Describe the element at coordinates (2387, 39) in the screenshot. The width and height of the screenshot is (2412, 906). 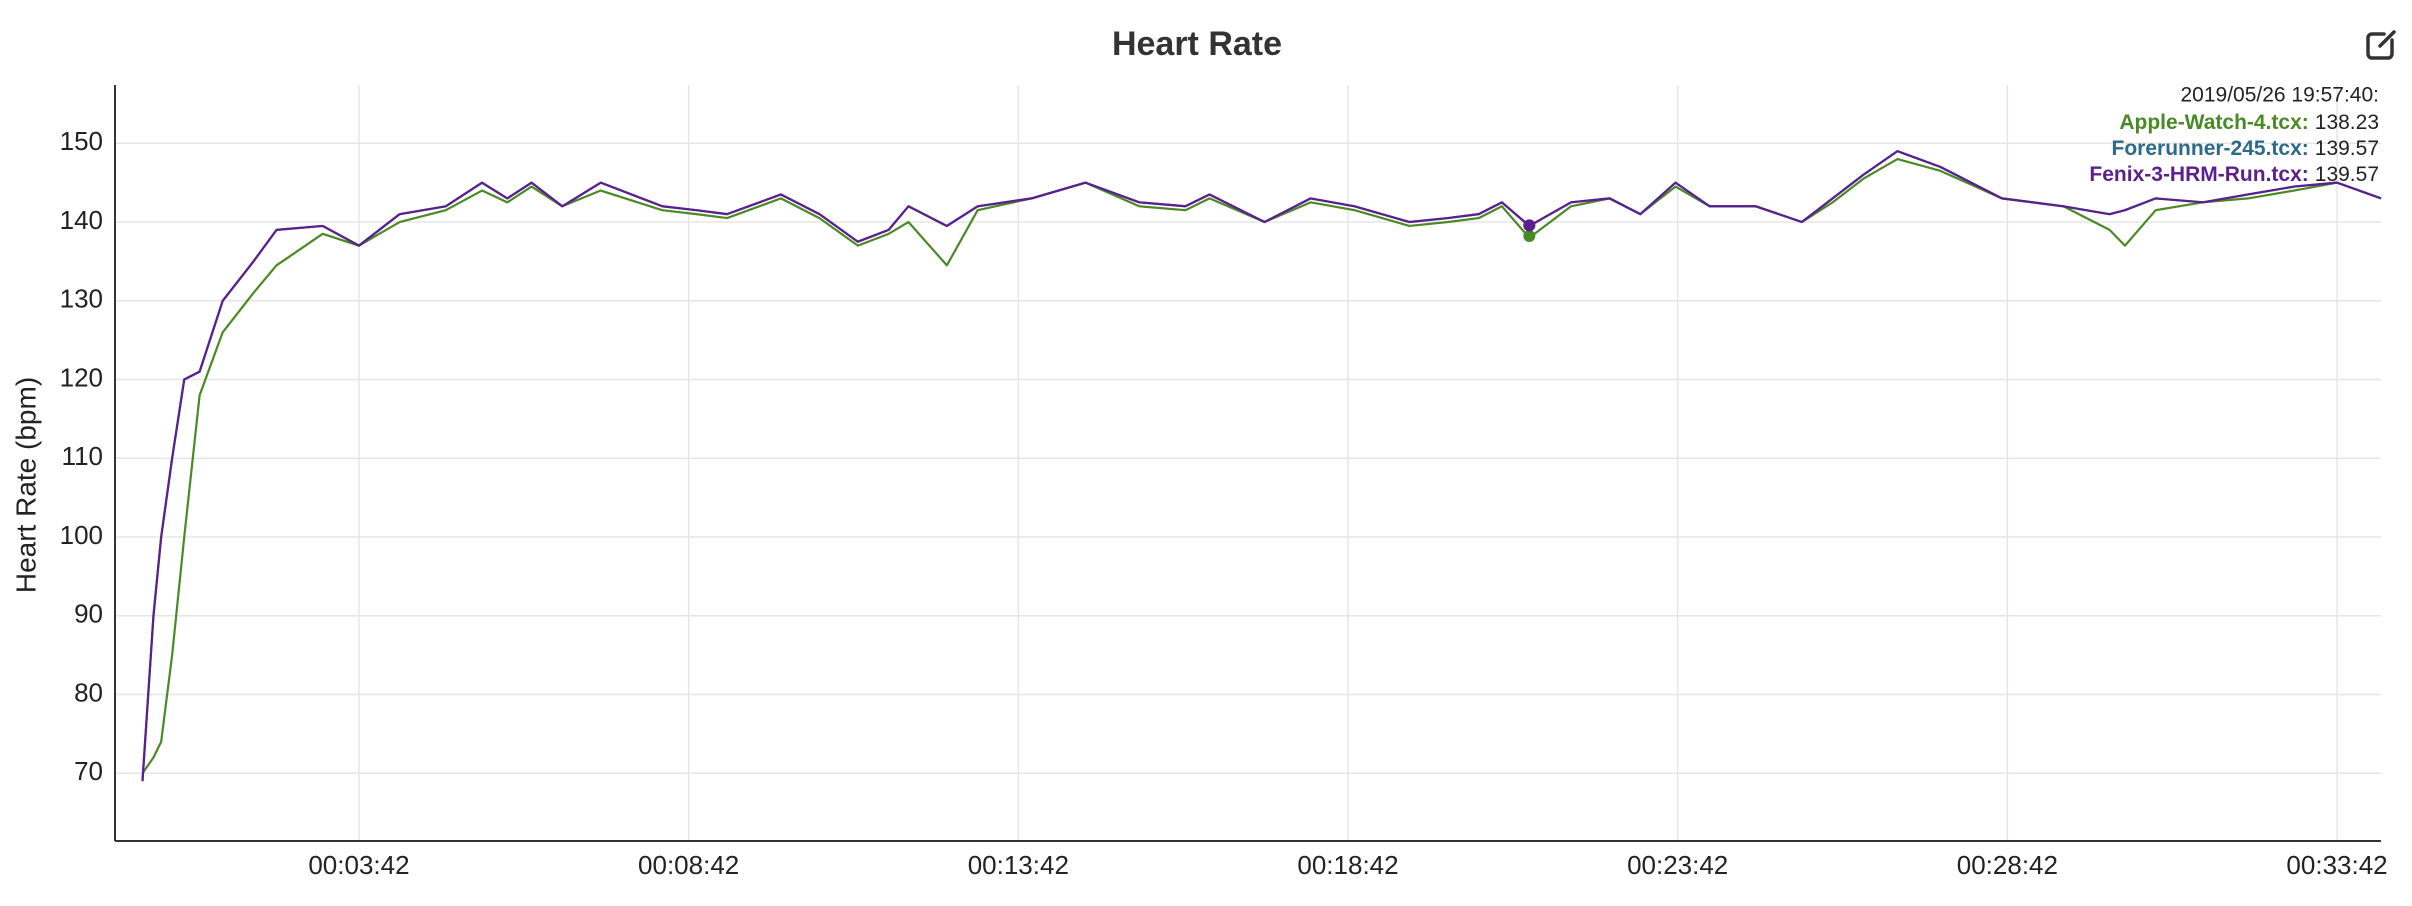
I see `edit-icon-pen` at that location.